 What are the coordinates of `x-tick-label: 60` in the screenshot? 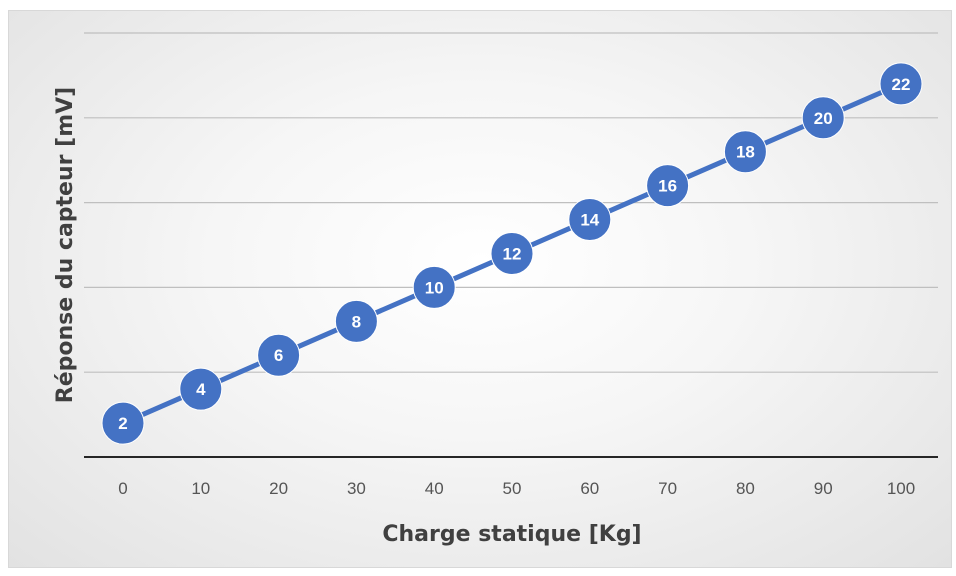 It's located at (589, 488).